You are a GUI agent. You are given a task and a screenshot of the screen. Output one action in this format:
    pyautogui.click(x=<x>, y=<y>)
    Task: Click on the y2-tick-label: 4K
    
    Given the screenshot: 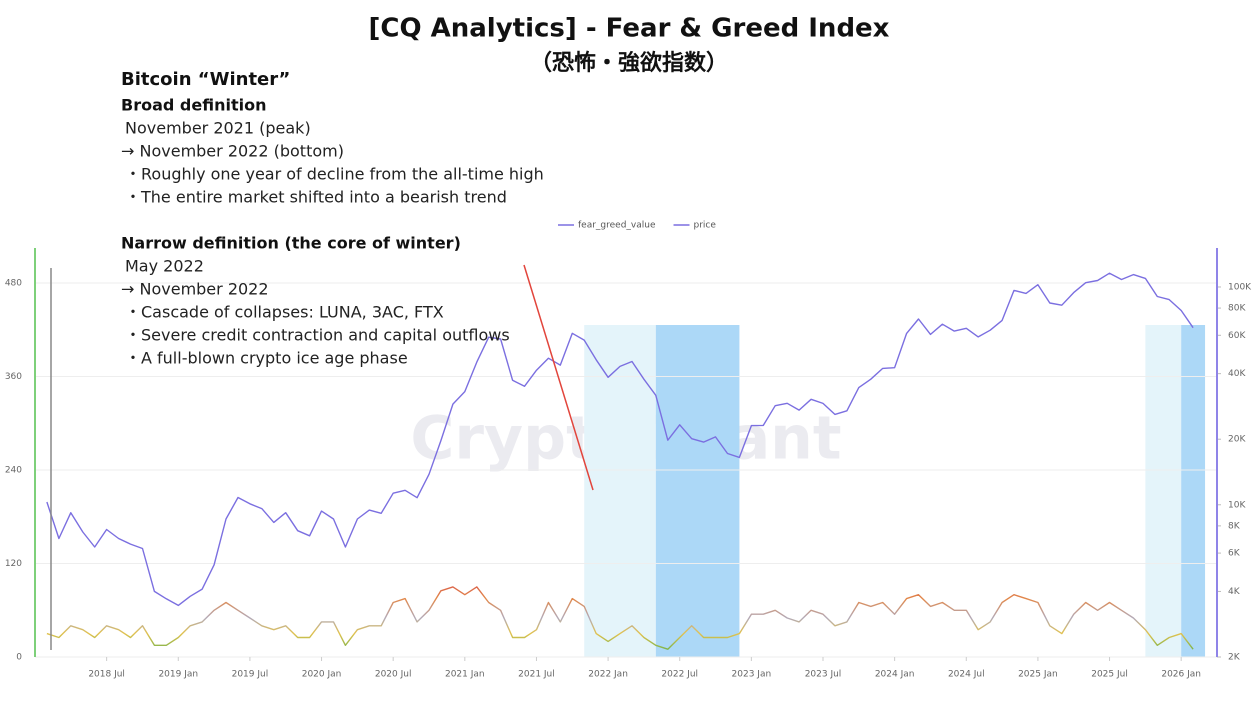 What is the action you would take?
    pyautogui.click(x=1234, y=592)
    